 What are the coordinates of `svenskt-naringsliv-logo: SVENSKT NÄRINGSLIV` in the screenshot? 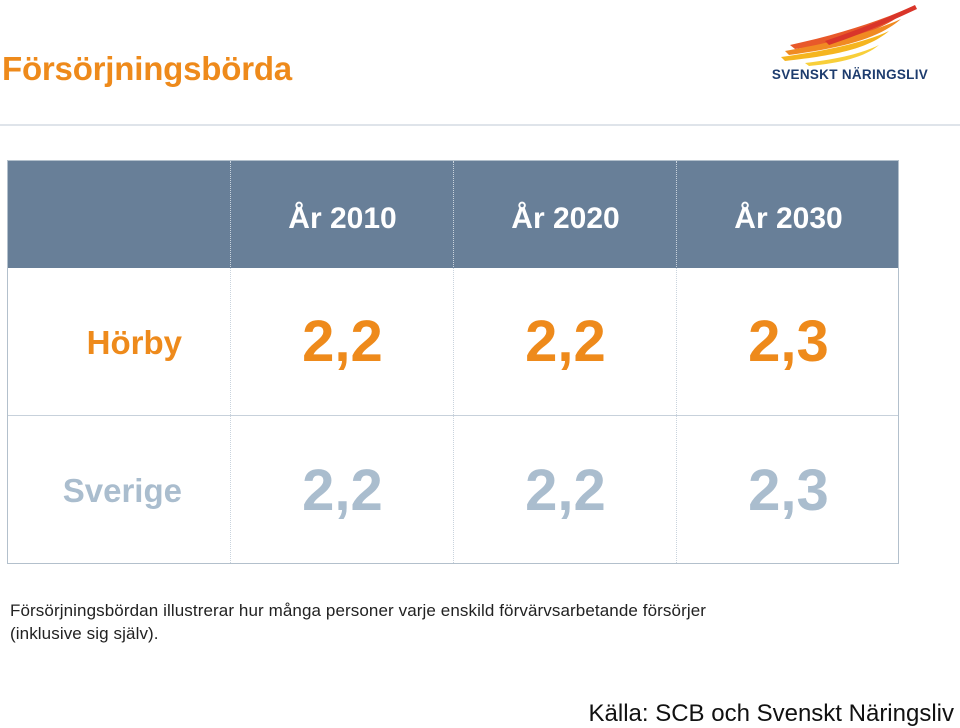 It's located at (850, 46).